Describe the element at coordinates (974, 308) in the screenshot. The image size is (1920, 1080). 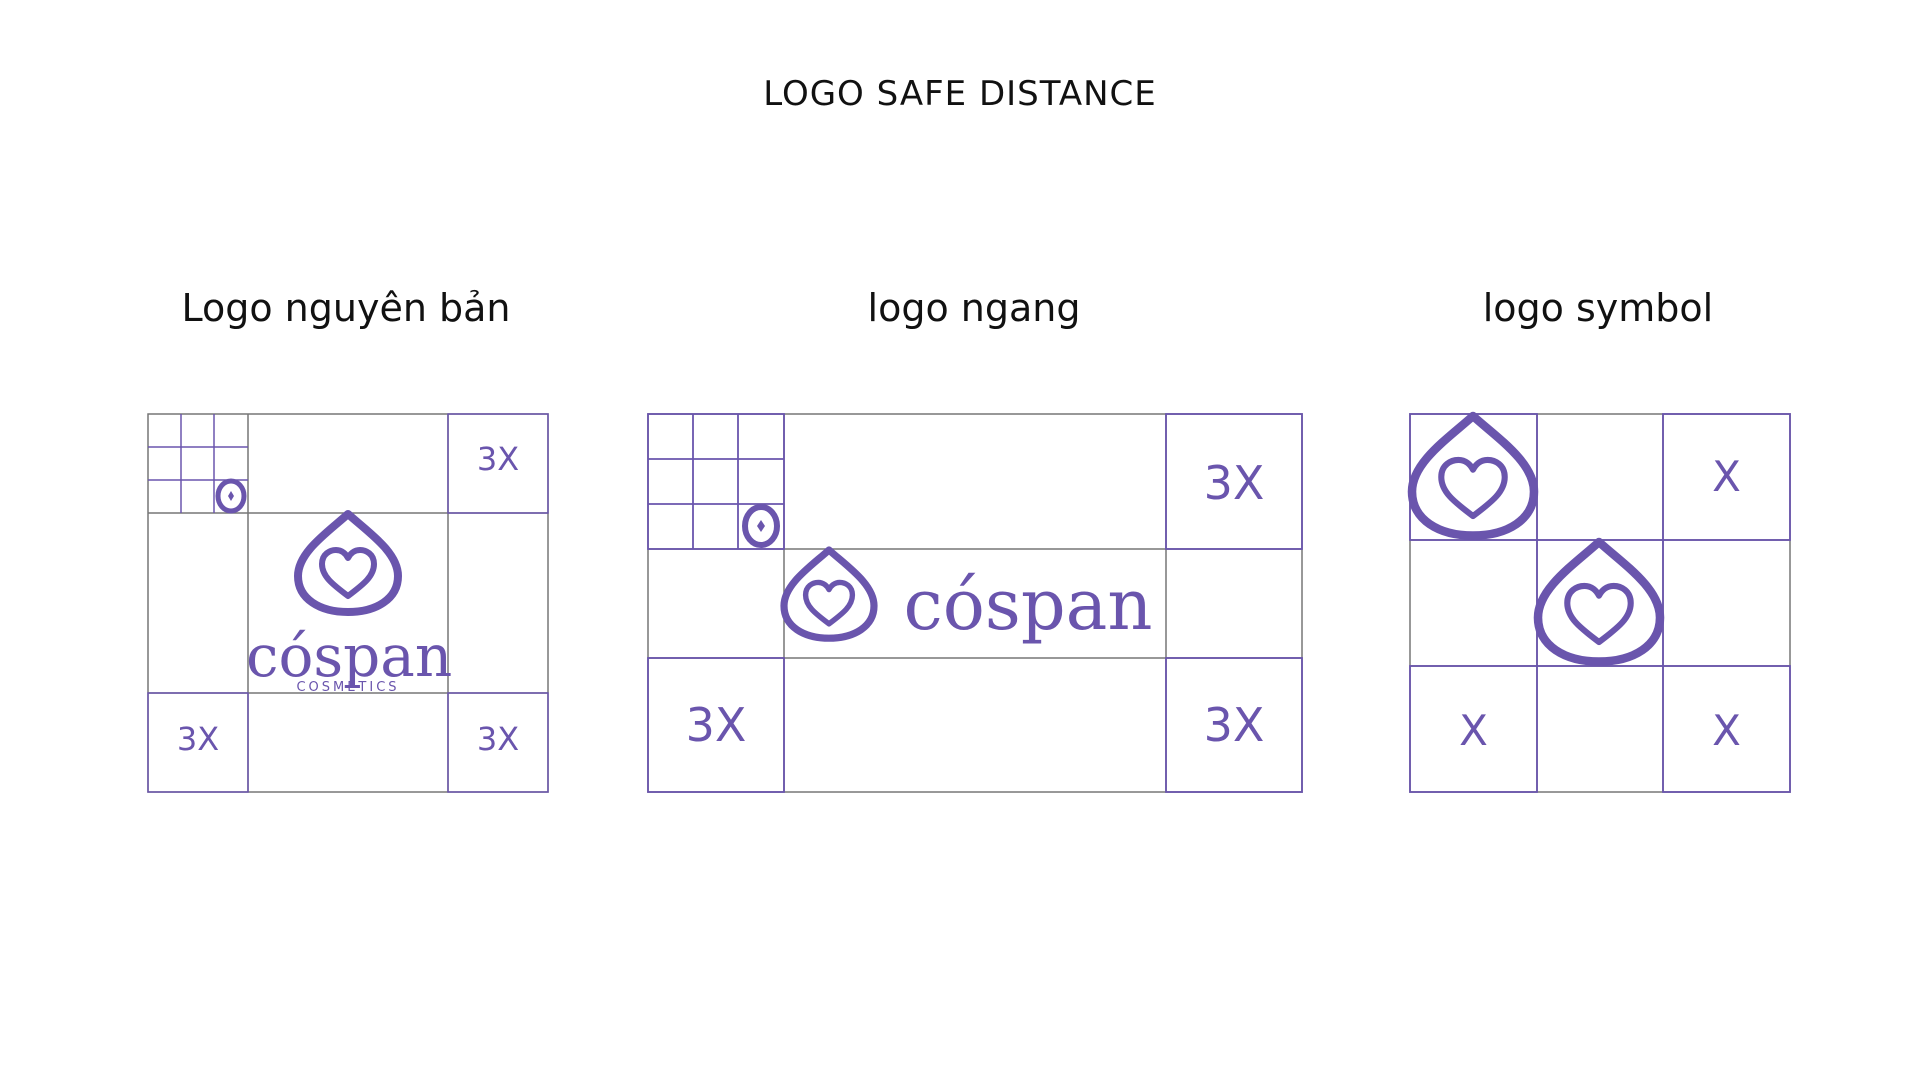
I see `section-title-horizontal: logo ngang` at that location.